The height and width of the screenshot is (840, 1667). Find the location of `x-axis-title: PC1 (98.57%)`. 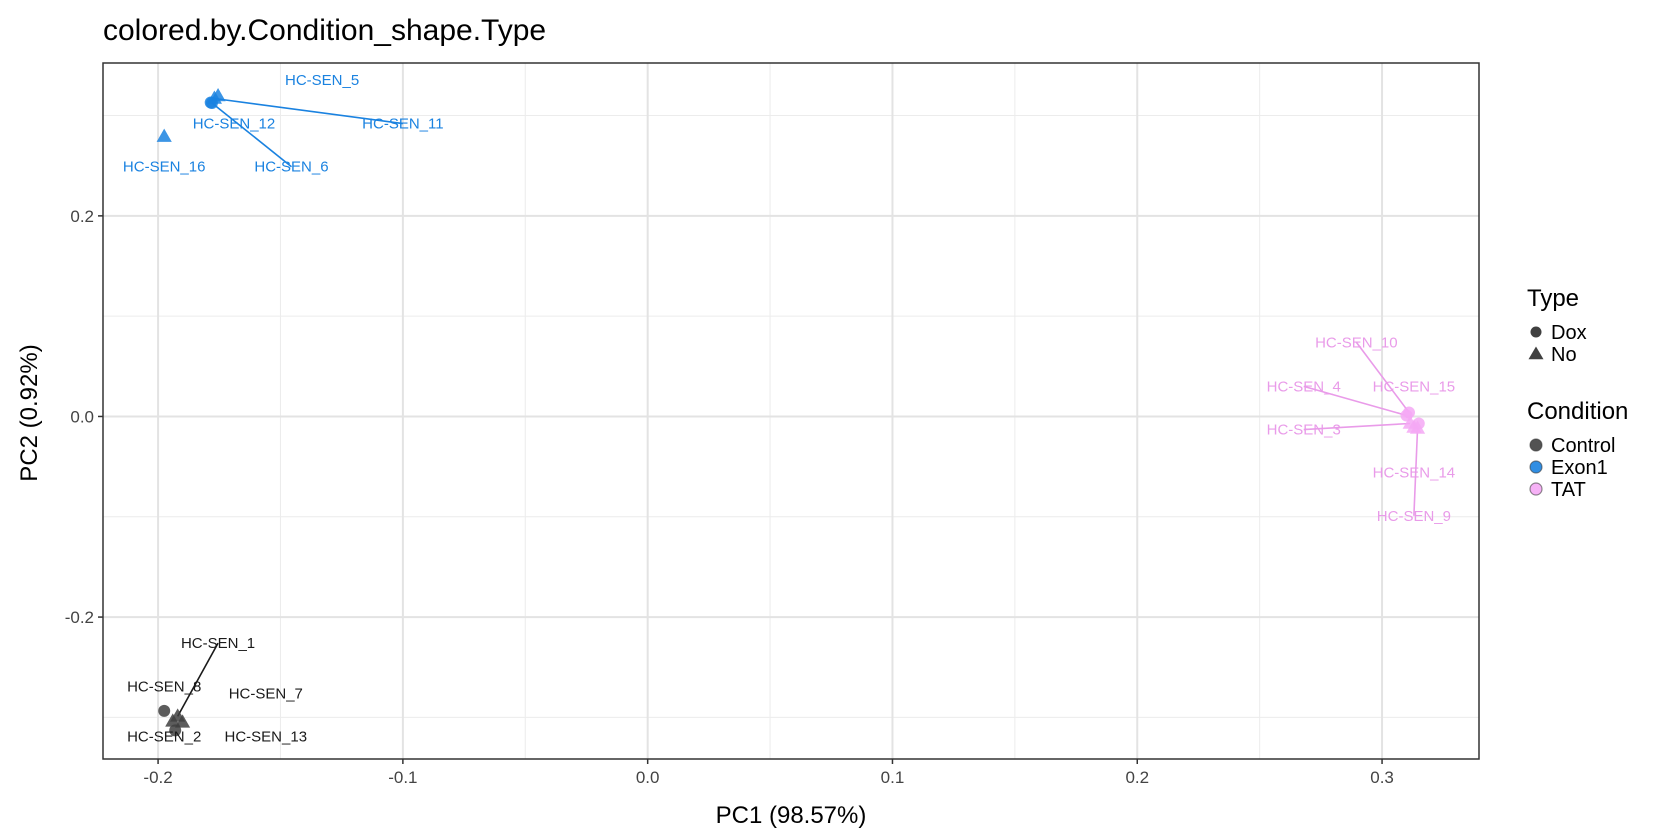

x-axis-title: PC1 (98.57%) is located at coordinates (791, 815).